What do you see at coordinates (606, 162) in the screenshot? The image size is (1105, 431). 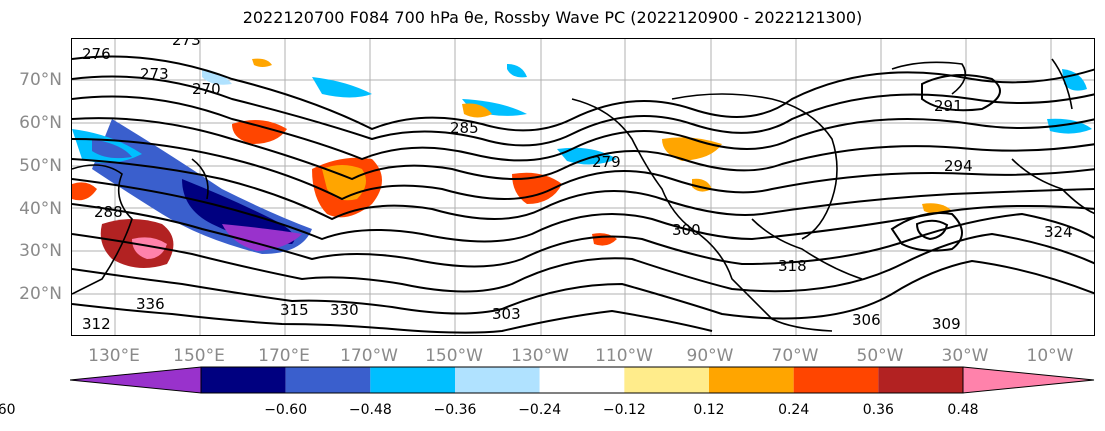 I see `contour-label-279: 279` at bounding box center [606, 162].